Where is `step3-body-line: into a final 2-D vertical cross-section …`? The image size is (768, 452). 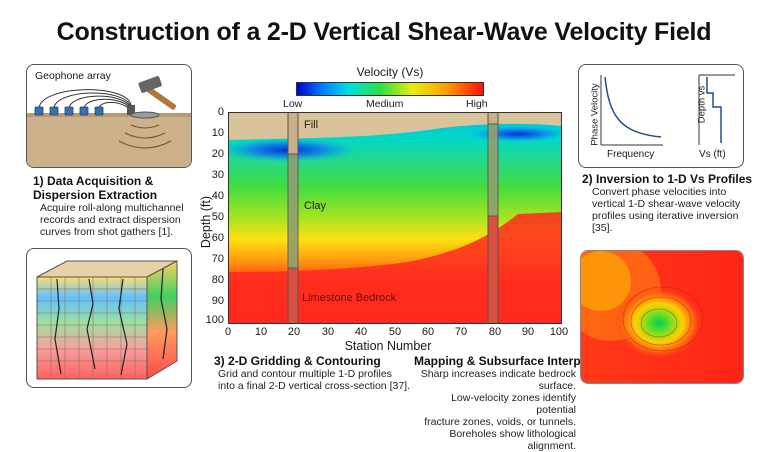 step3-body-line: into a final 2-D vertical cross-section … is located at coordinates (314, 386).